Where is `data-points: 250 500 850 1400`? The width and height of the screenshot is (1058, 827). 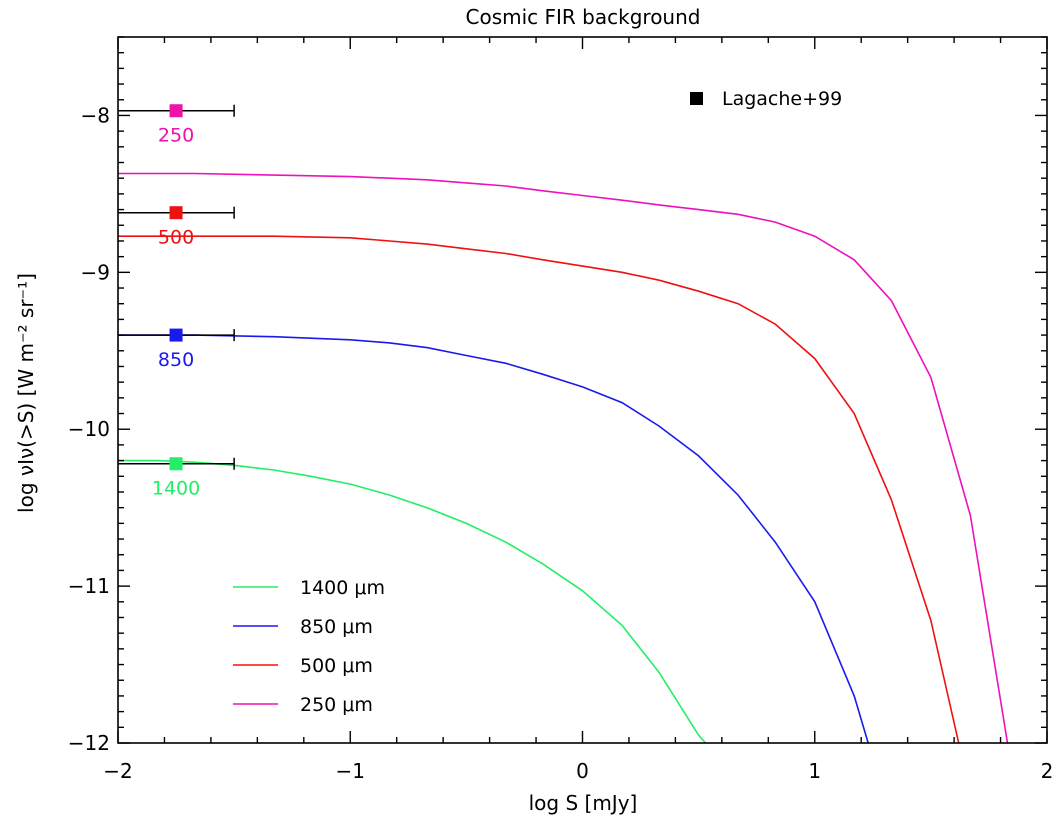 data-points: 250 500 850 1400 is located at coordinates (176, 302).